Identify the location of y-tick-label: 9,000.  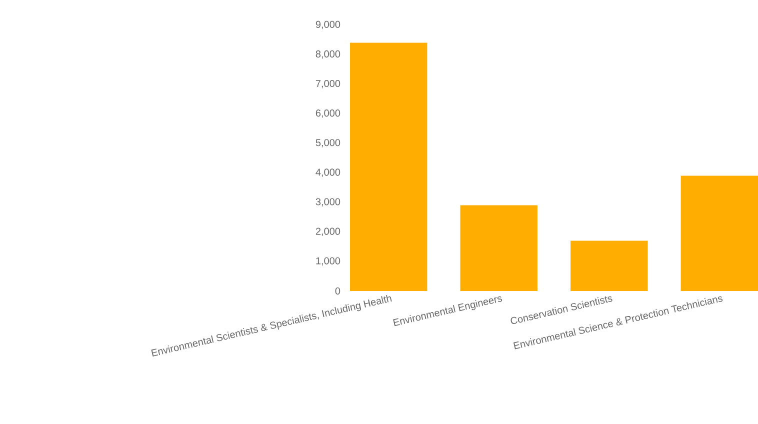
(328, 25).